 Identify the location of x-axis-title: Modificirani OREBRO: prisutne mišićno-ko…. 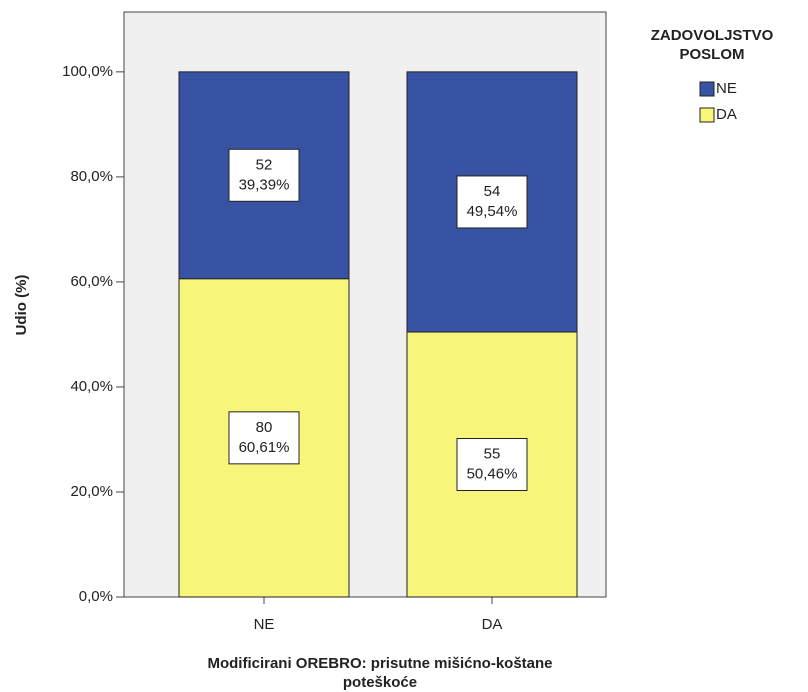
(379, 663).